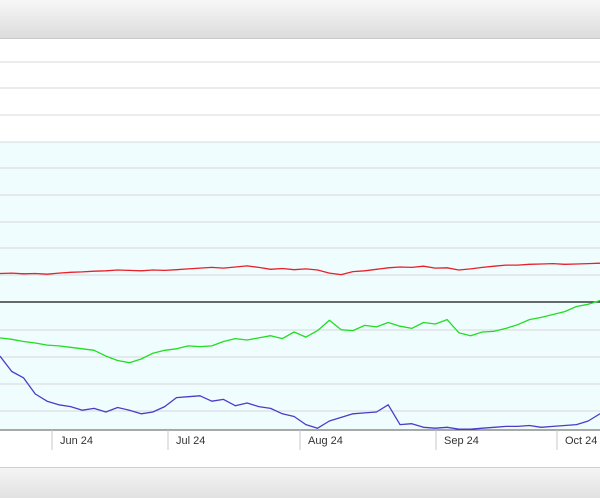 This screenshot has width=600, height=498. I want to click on x-tick-label: Jun 24, so click(76, 441).